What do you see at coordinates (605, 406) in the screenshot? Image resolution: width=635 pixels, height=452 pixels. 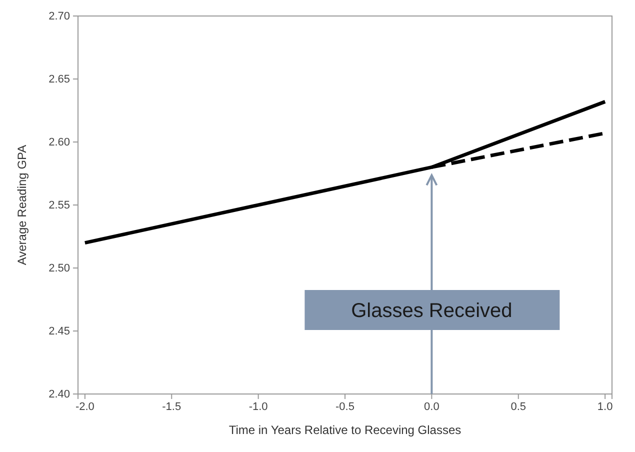 I see `x-tick-label: 1.0` at bounding box center [605, 406].